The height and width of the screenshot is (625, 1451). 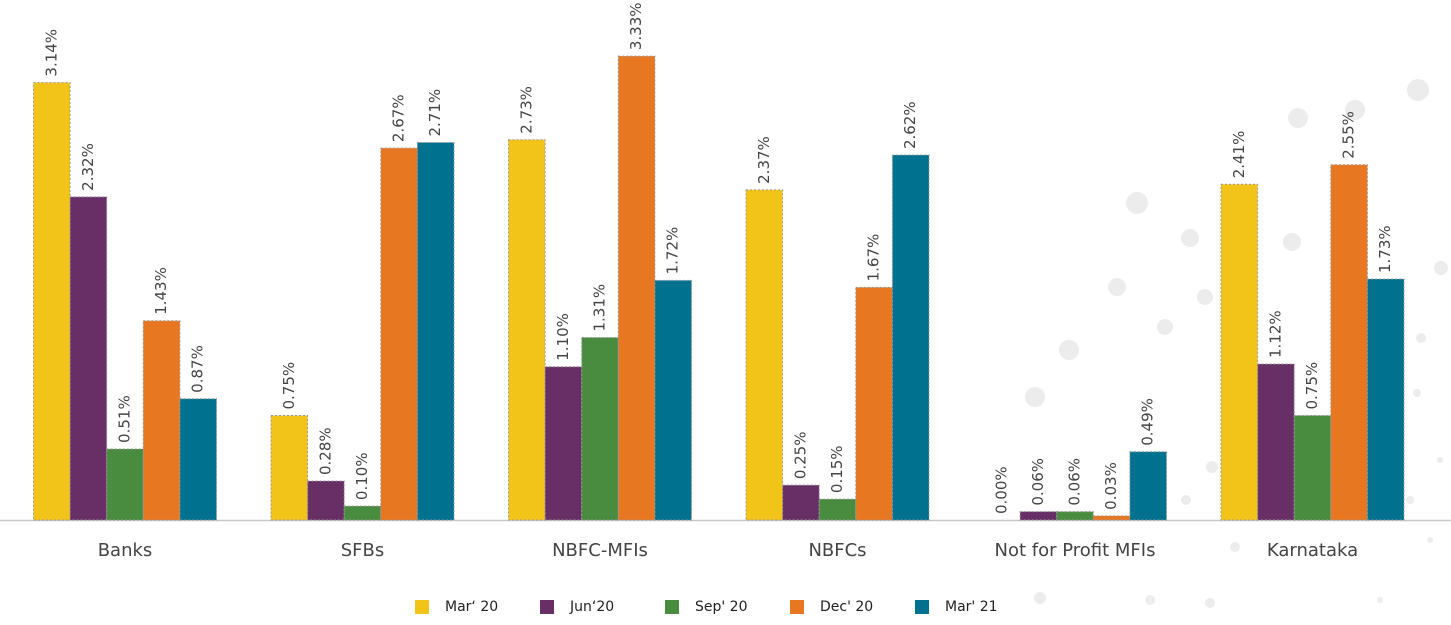 I want to click on data-label: 0.51%, so click(x=125, y=419).